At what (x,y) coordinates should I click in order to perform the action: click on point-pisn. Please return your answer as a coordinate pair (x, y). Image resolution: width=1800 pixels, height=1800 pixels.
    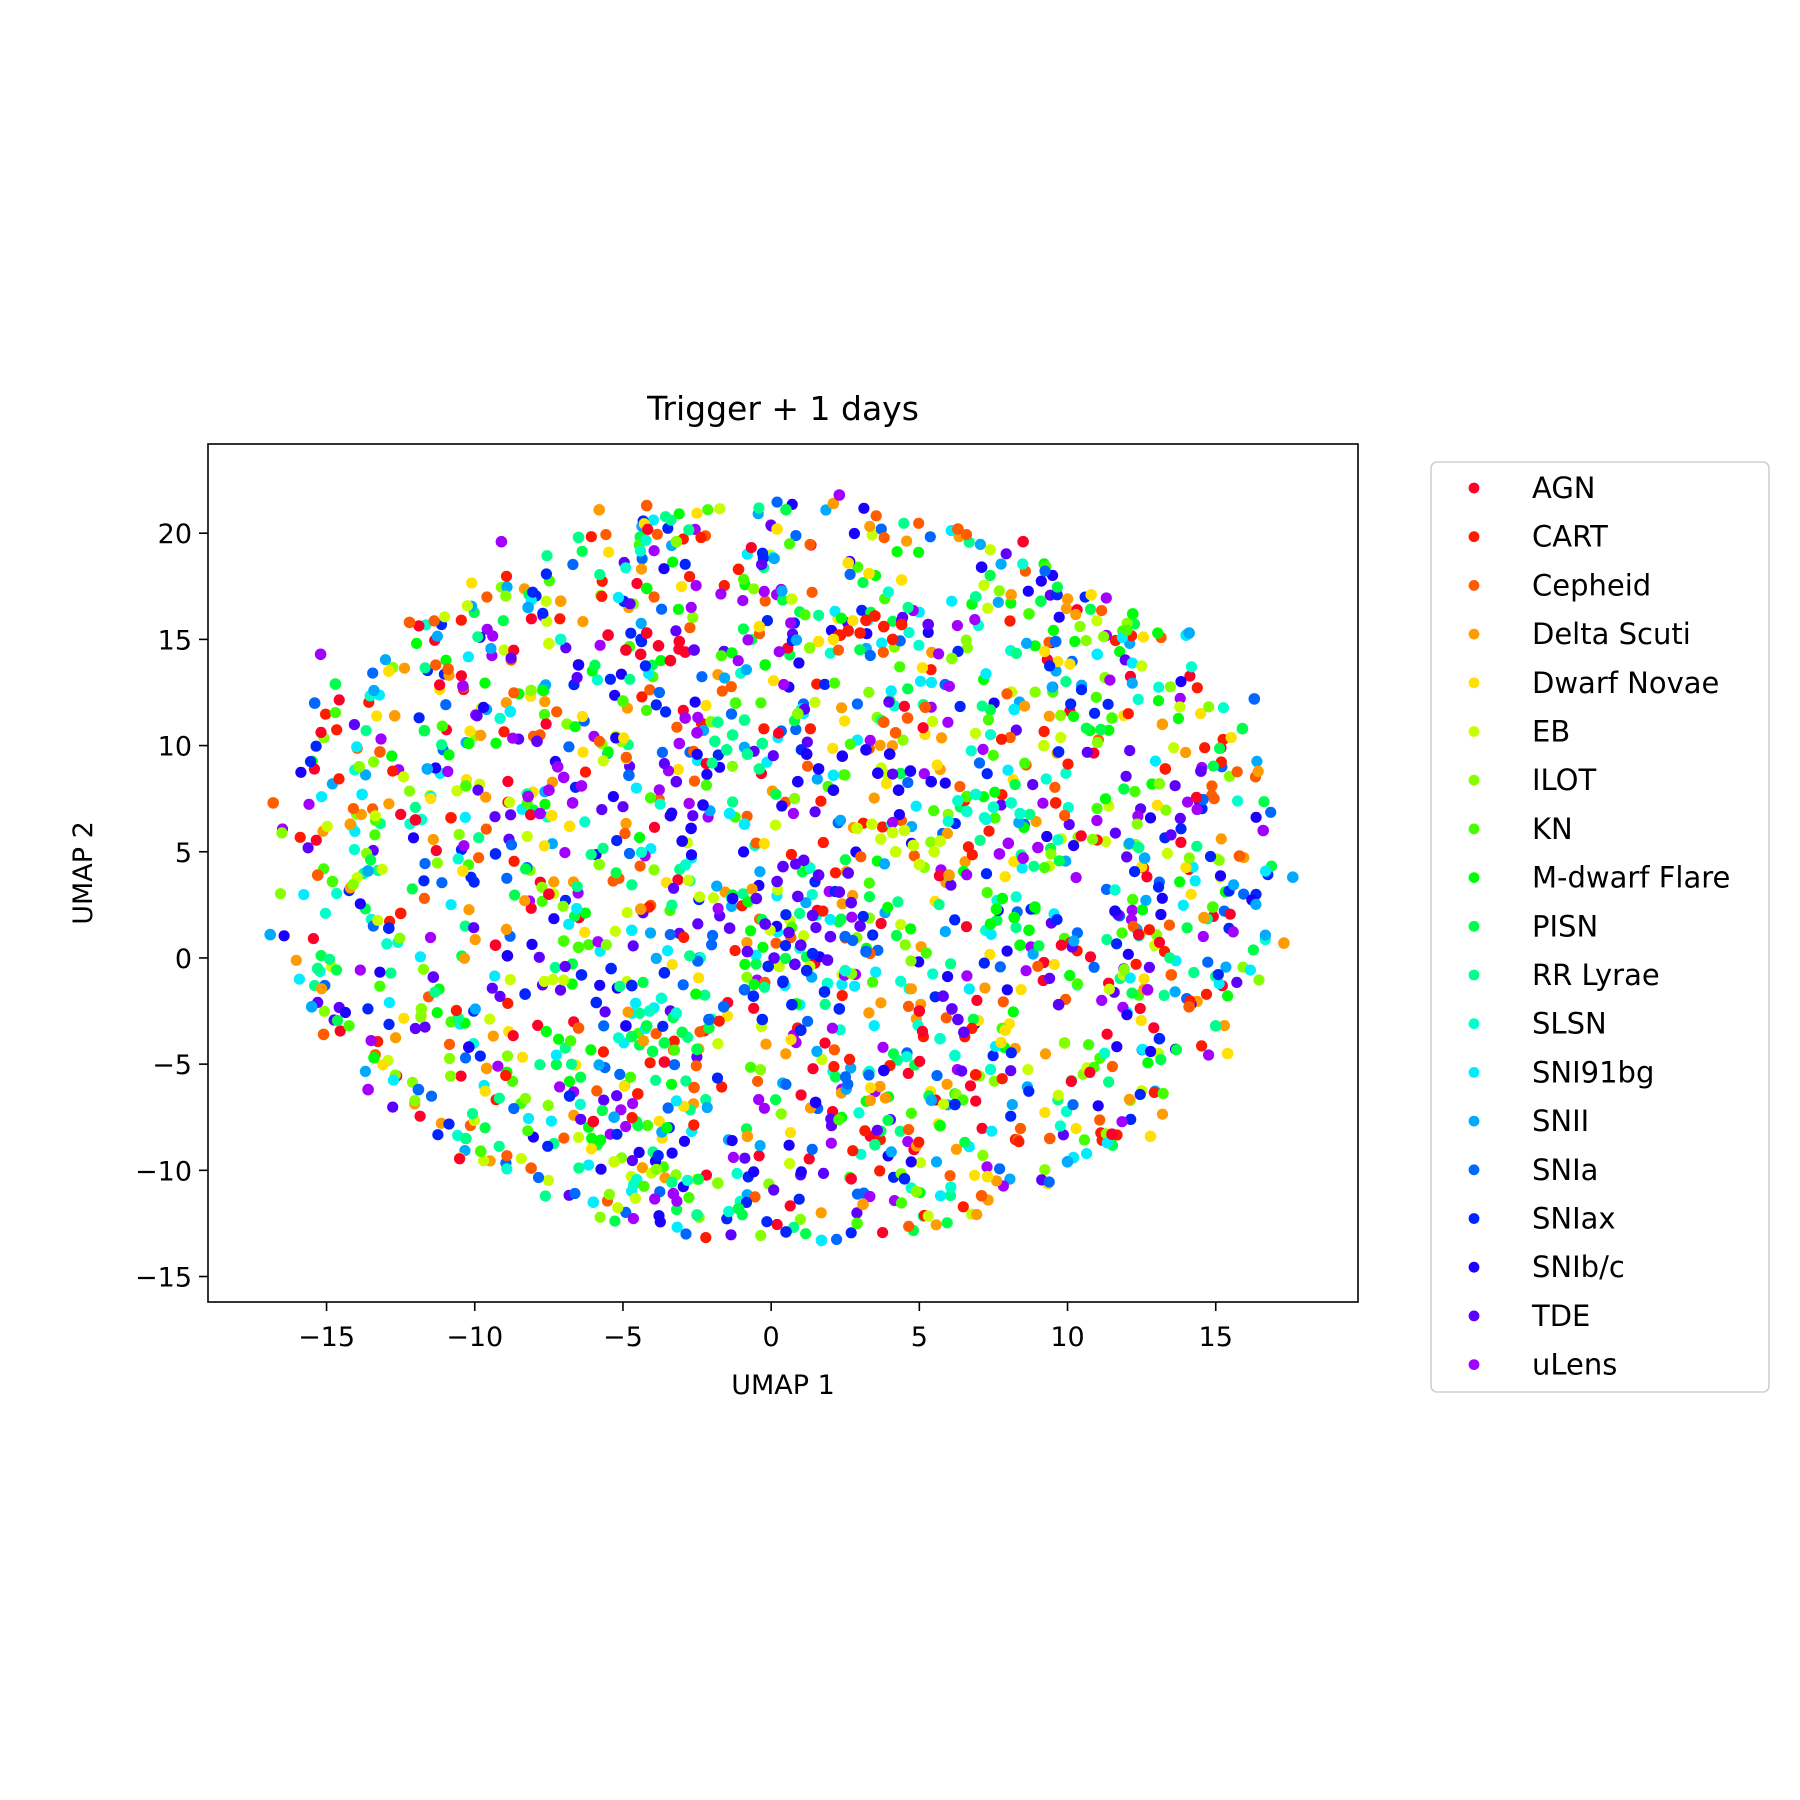
    Looking at the image, I should click on (682, 1032).